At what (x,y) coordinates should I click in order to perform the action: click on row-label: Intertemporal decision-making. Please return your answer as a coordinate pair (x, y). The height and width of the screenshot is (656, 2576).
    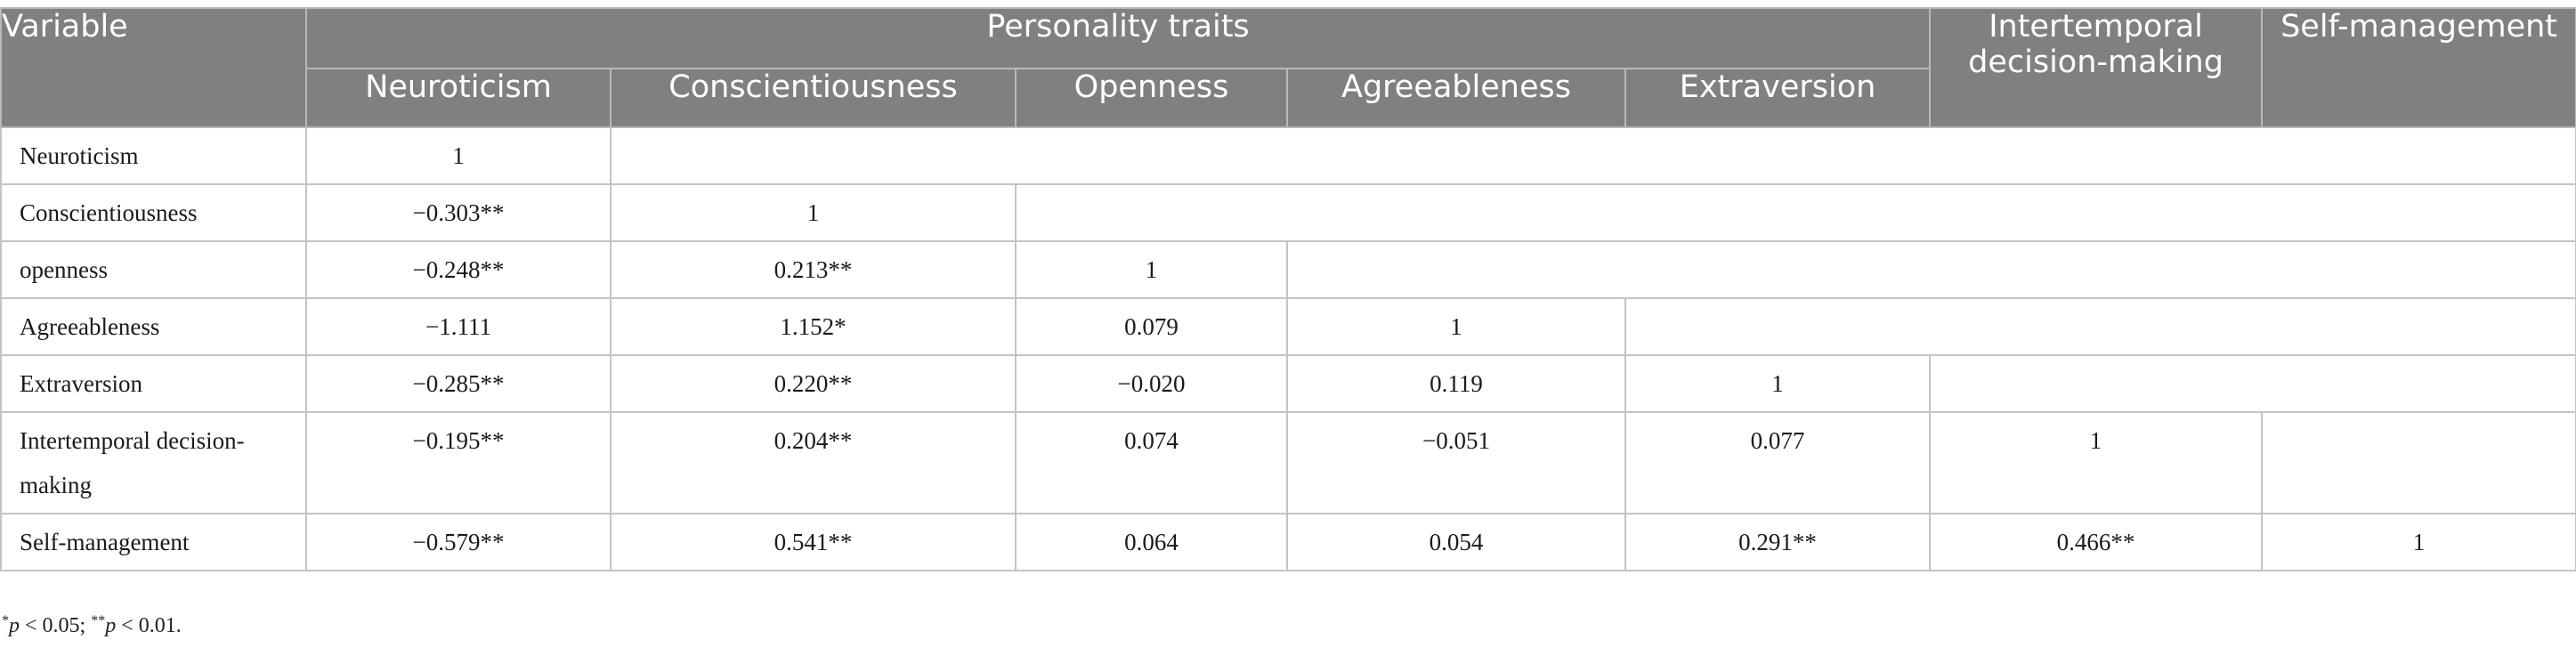
    Looking at the image, I should click on (154, 462).